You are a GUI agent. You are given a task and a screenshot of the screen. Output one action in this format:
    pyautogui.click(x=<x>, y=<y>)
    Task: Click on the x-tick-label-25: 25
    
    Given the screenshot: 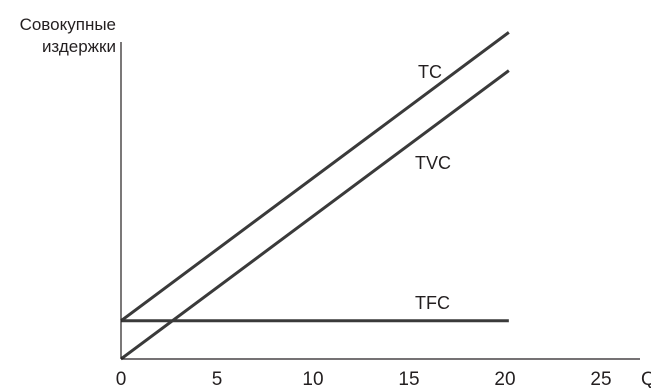 What is the action you would take?
    pyautogui.click(x=600, y=378)
    